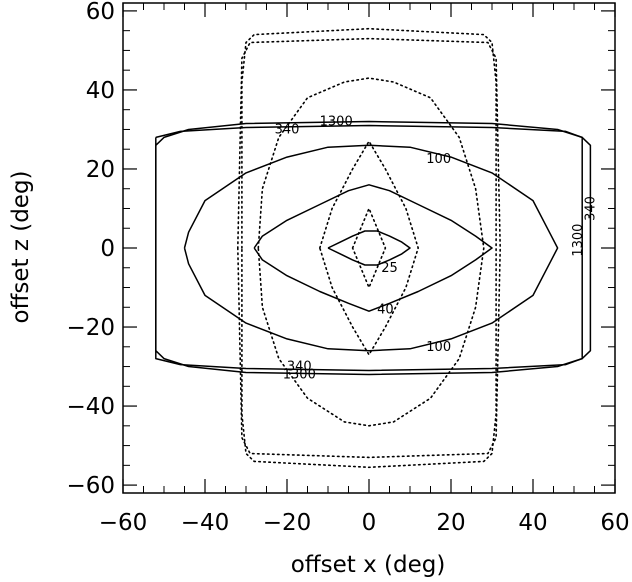 The image size is (632, 582). I want to click on x-tick-label: −40, so click(205, 523).